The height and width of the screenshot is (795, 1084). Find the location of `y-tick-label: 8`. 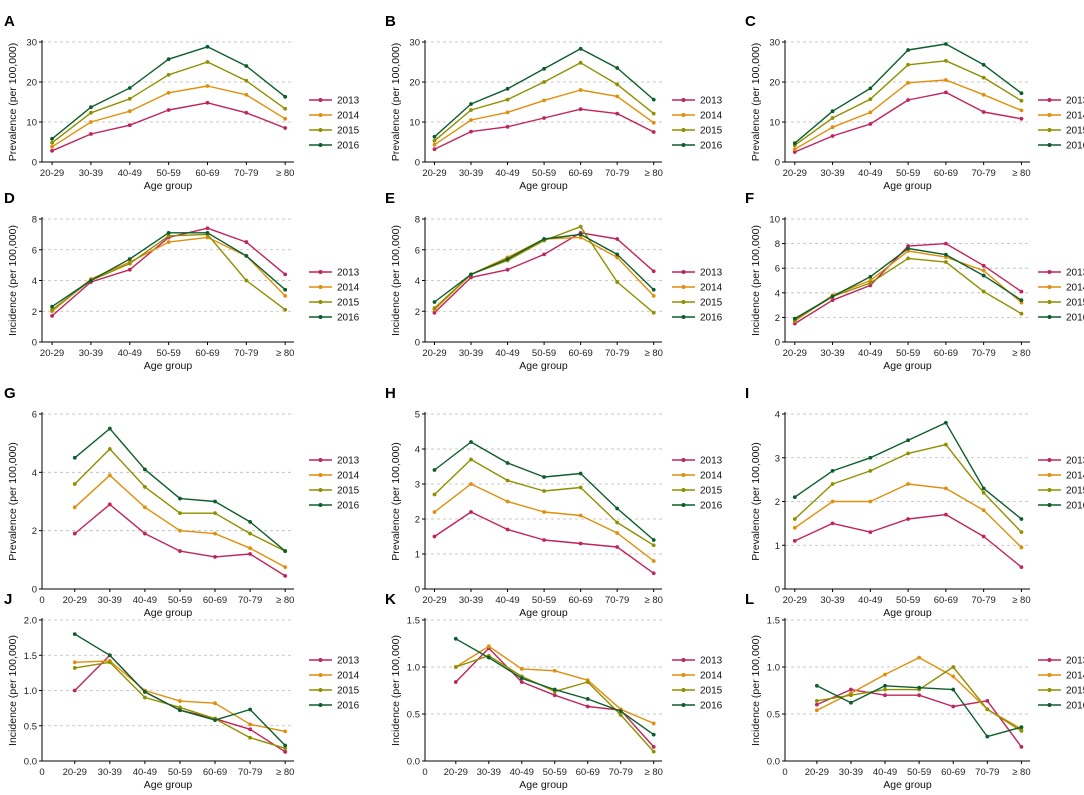

y-tick-label: 8 is located at coordinates (417, 220).